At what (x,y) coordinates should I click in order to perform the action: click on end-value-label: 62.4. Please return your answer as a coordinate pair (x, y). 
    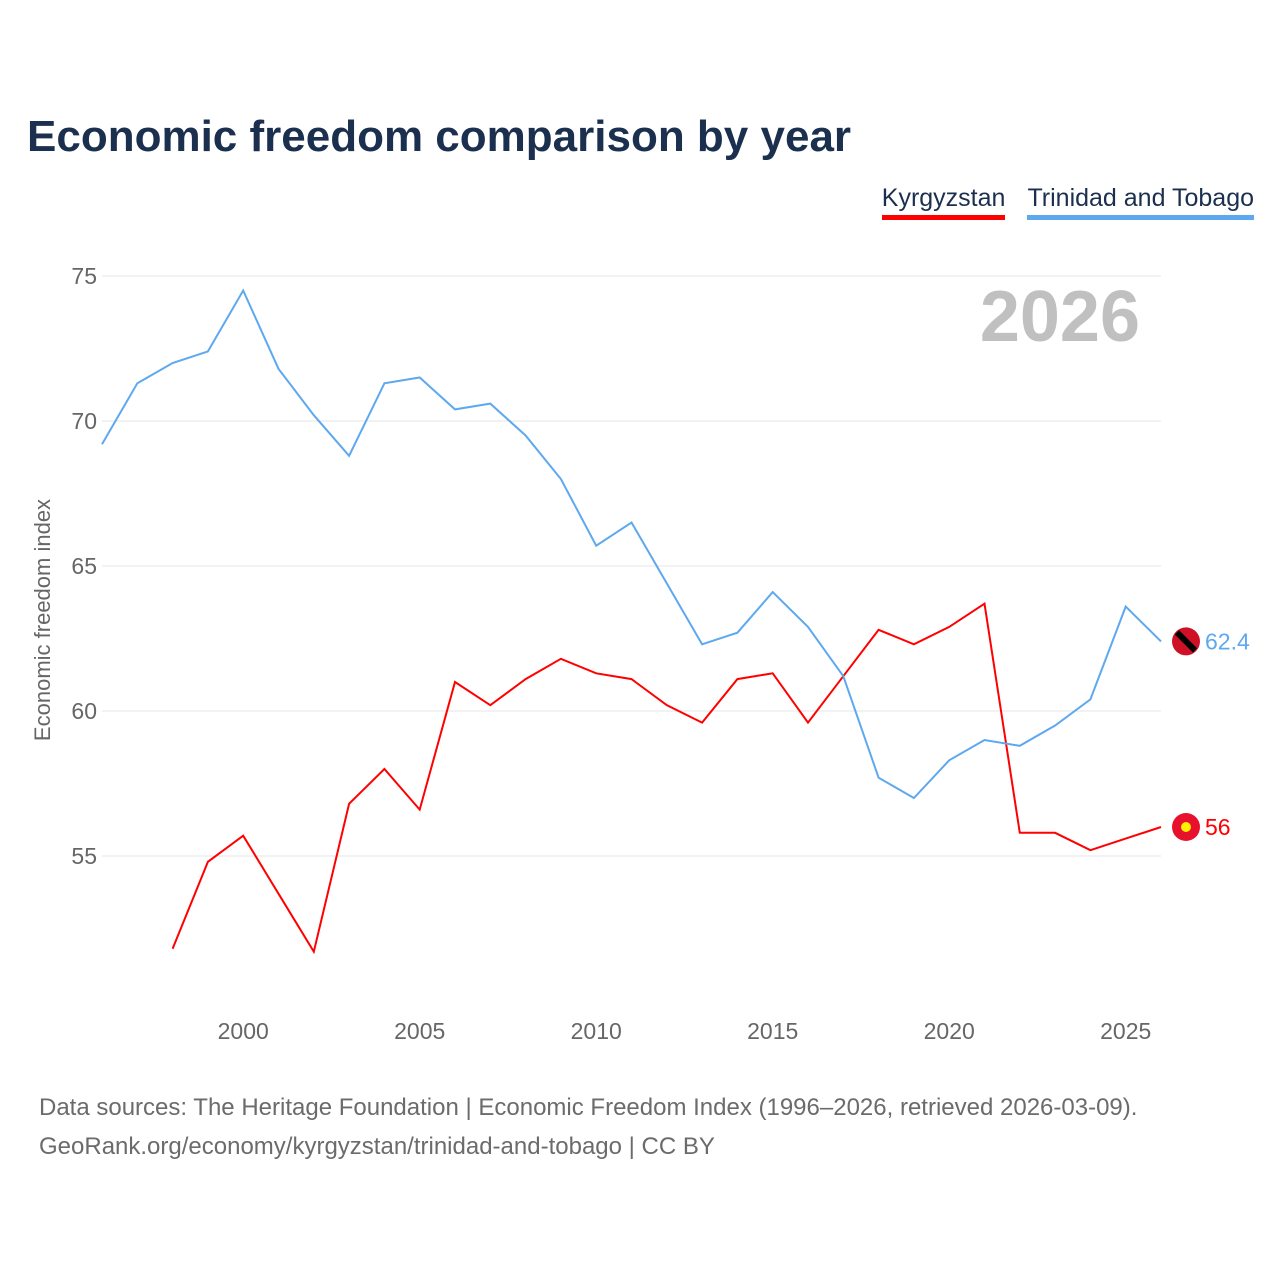
    Looking at the image, I should click on (1227, 641).